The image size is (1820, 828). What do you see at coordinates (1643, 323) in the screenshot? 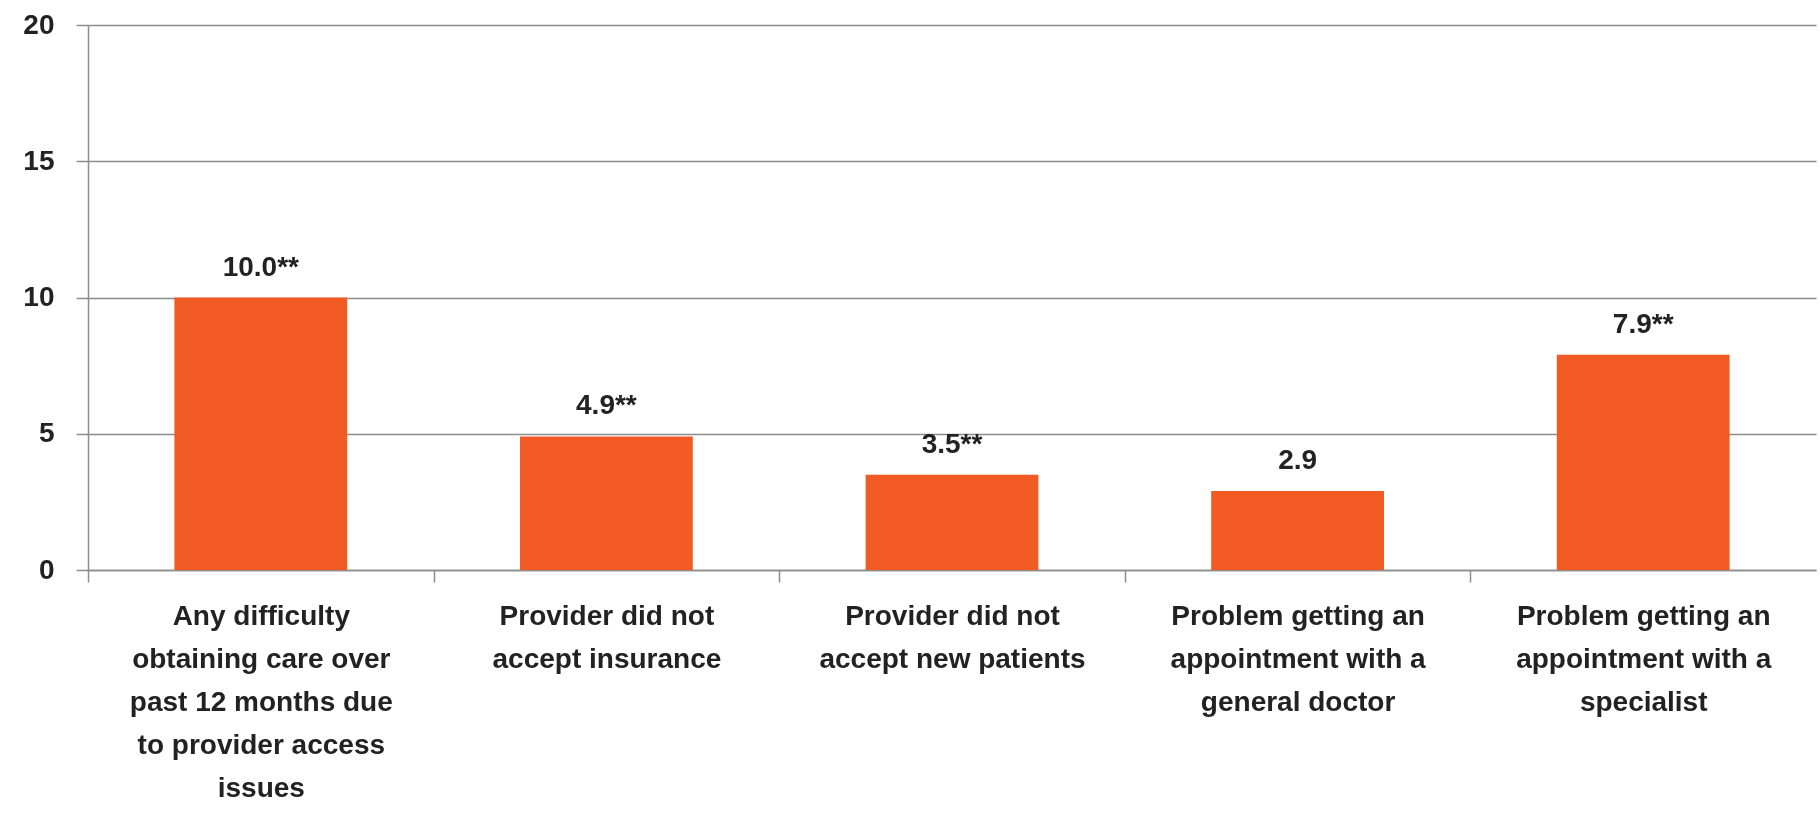
I see `data-label: 7.9**` at bounding box center [1643, 323].